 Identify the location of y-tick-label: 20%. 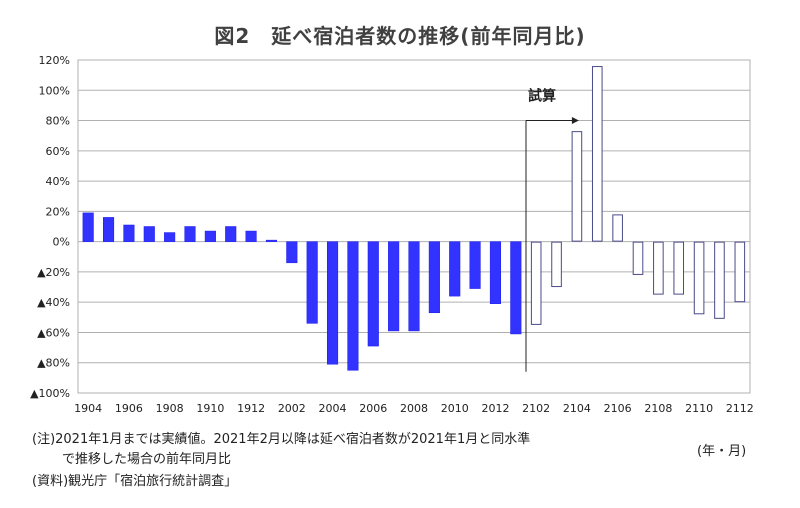
(58, 211).